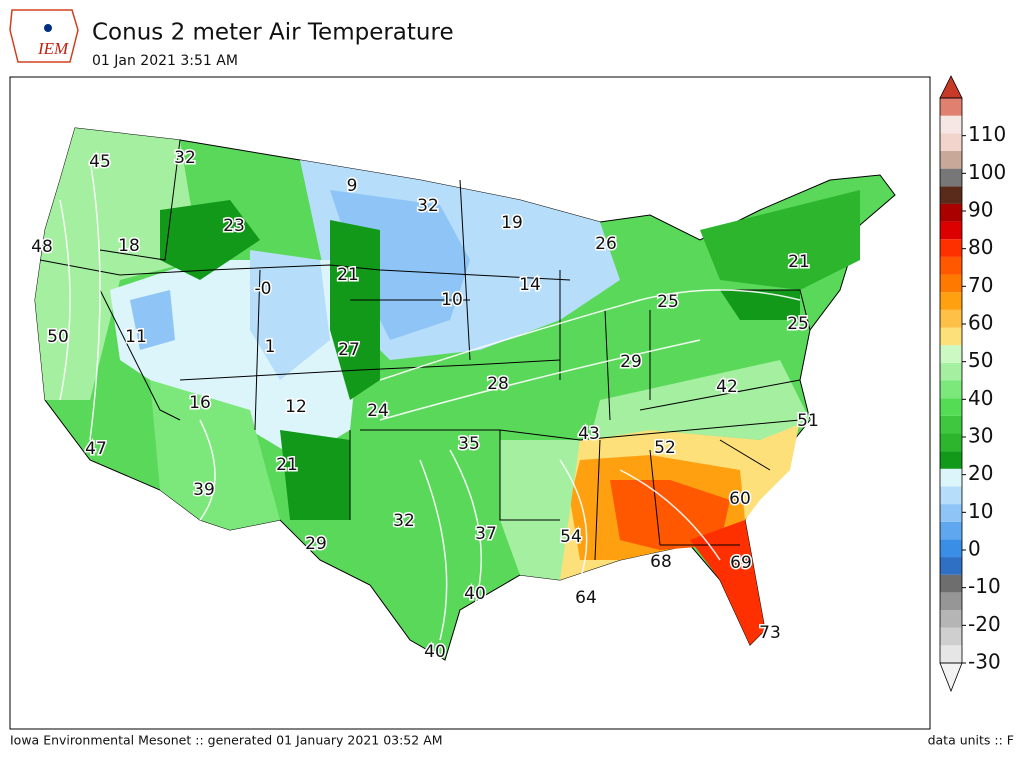 This screenshot has height=772, width=1024. Describe the element at coordinates (589, 434) in the screenshot. I see `station-value: 43` at that location.